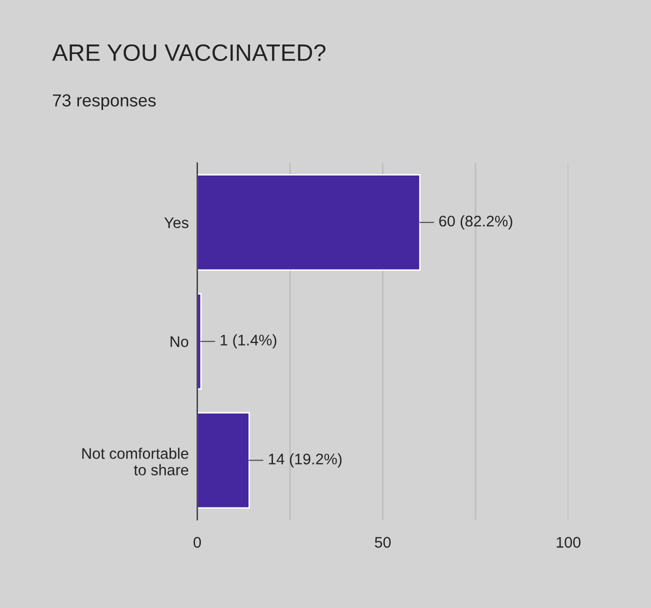 The image size is (651, 608). Describe the element at coordinates (248, 341) in the screenshot. I see `data-label: 1 (1.4%)` at that location.